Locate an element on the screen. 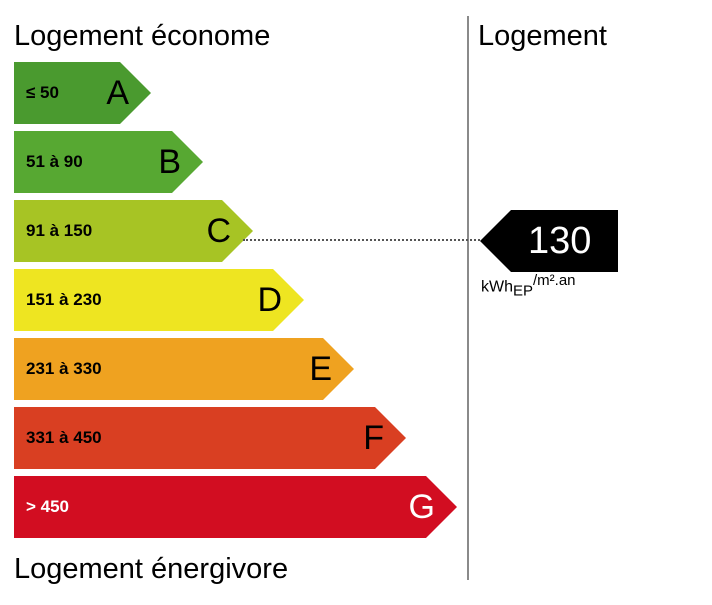 The width and height of the screenshot is (712, 605). title-logement-energivore: Logement énergivore is located at coordinates (151, 569).